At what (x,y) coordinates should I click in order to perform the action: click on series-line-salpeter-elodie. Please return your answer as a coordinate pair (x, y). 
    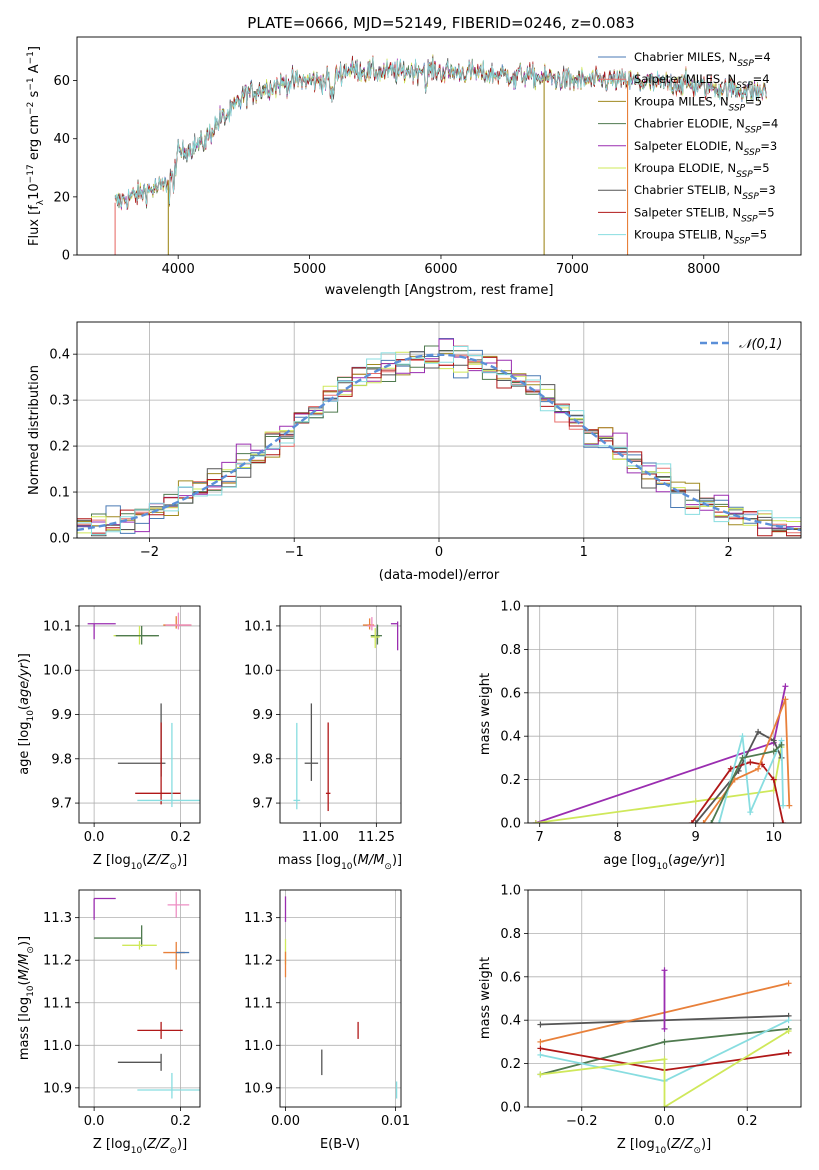
    Looking at the image, I should click on (661, 754).